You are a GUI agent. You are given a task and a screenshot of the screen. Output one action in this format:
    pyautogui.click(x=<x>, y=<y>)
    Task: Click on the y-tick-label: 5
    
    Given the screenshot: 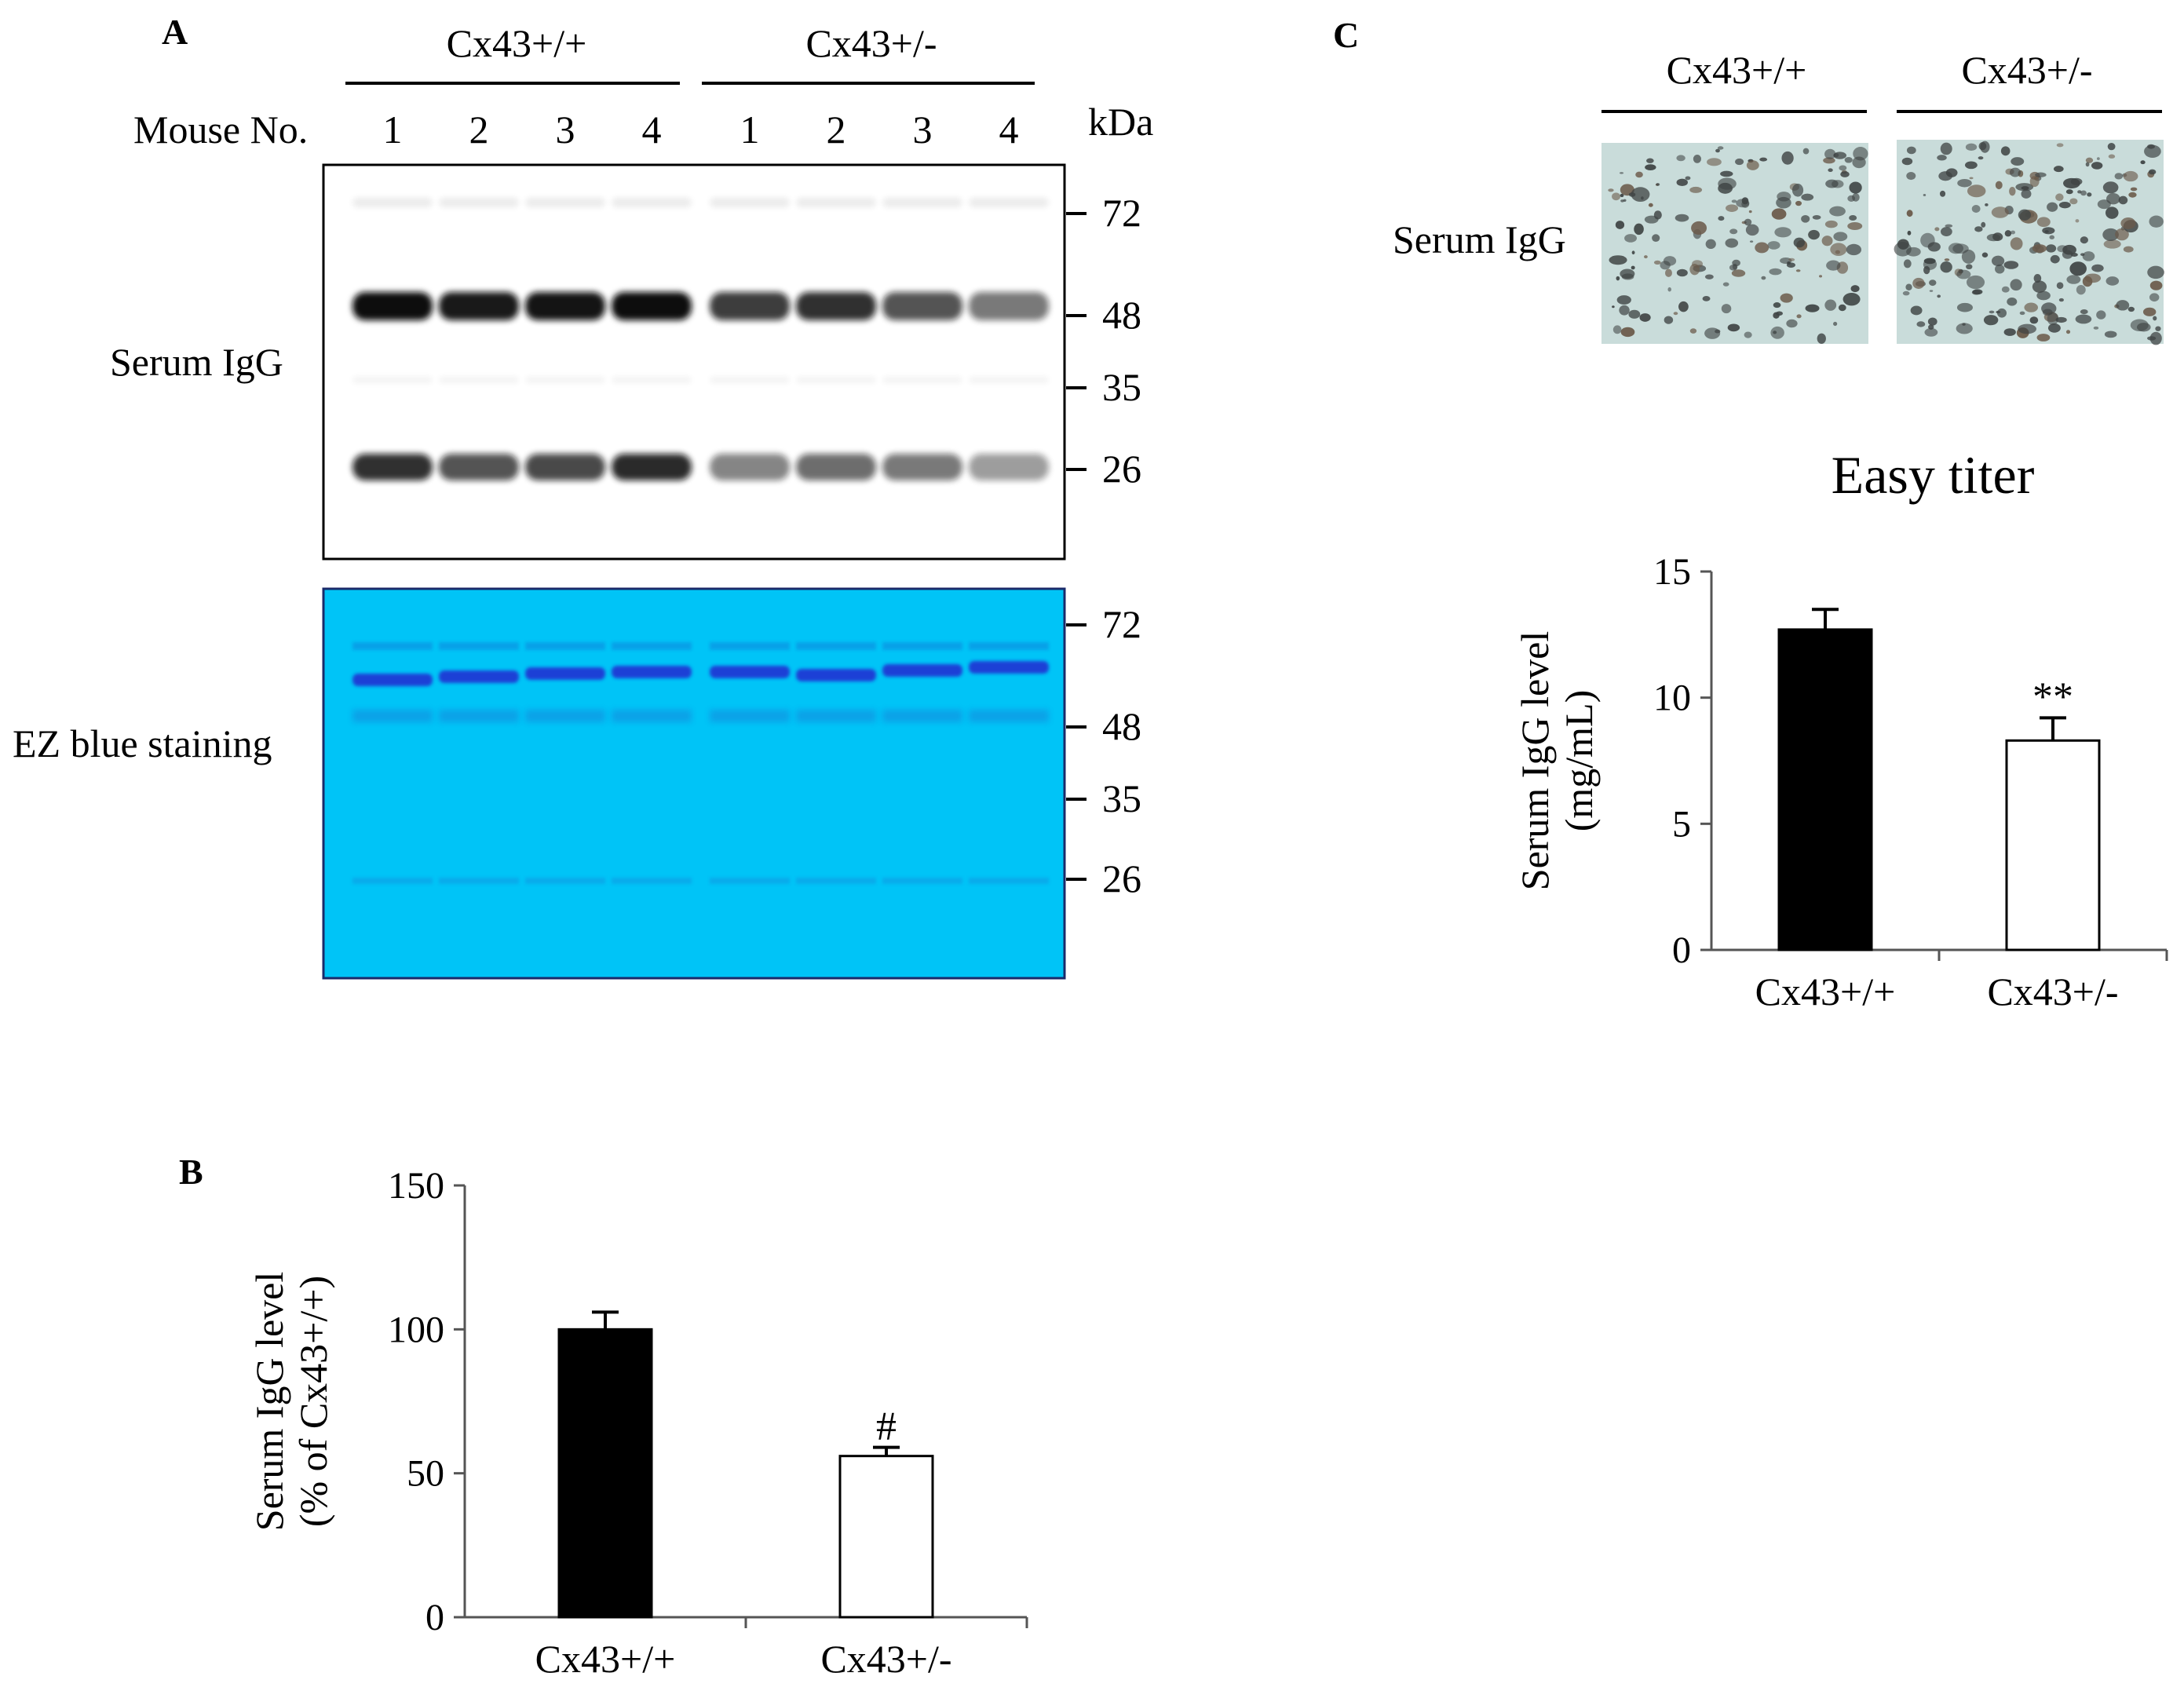 What is the action you would take?
    pyautogui.click(x=1681, y=824)
    